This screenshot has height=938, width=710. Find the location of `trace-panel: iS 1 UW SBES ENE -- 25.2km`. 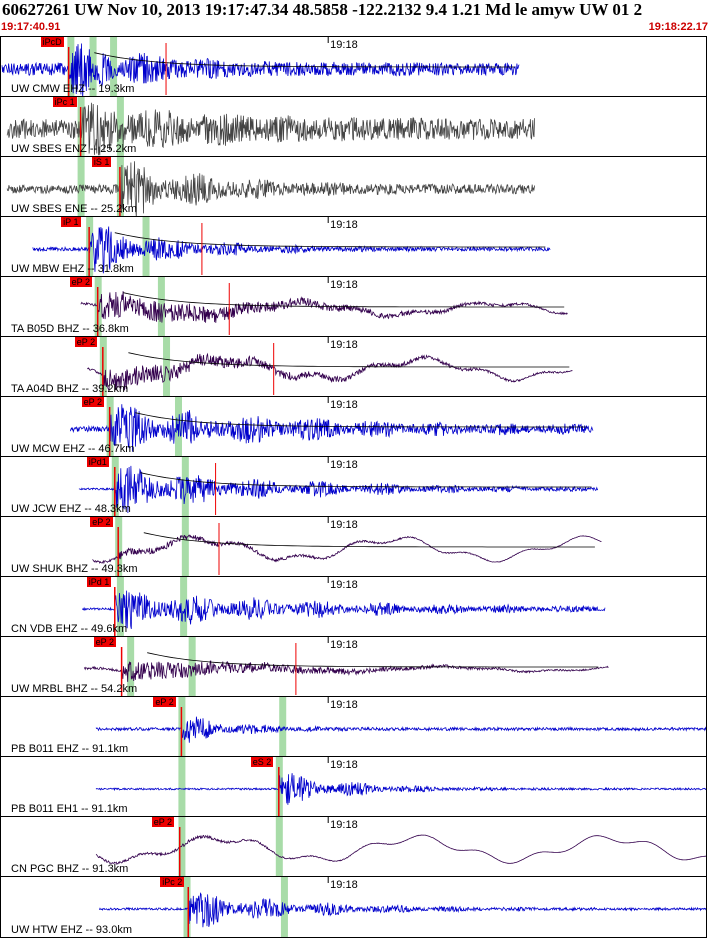

trace-panel: iS 1 UW SBES ENE -- 25.2km is located at coordinates (353, 186).